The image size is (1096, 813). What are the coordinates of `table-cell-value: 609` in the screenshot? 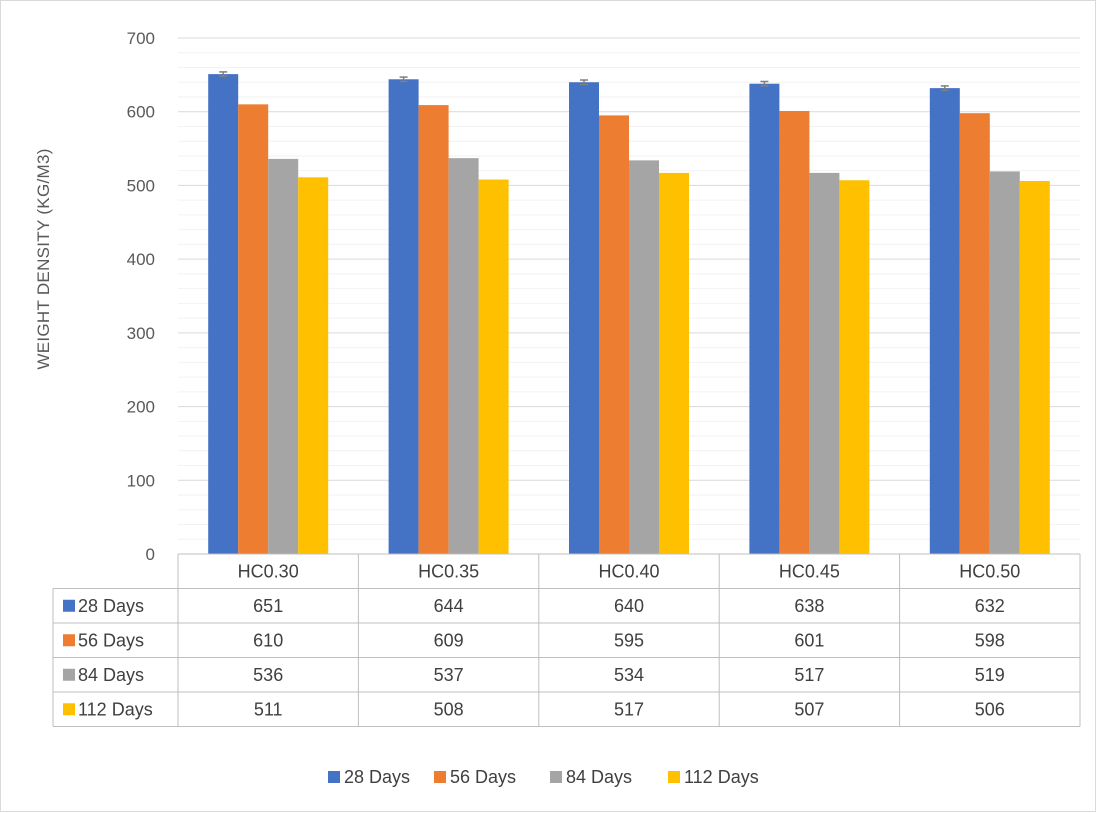 It's located at (449, 640).